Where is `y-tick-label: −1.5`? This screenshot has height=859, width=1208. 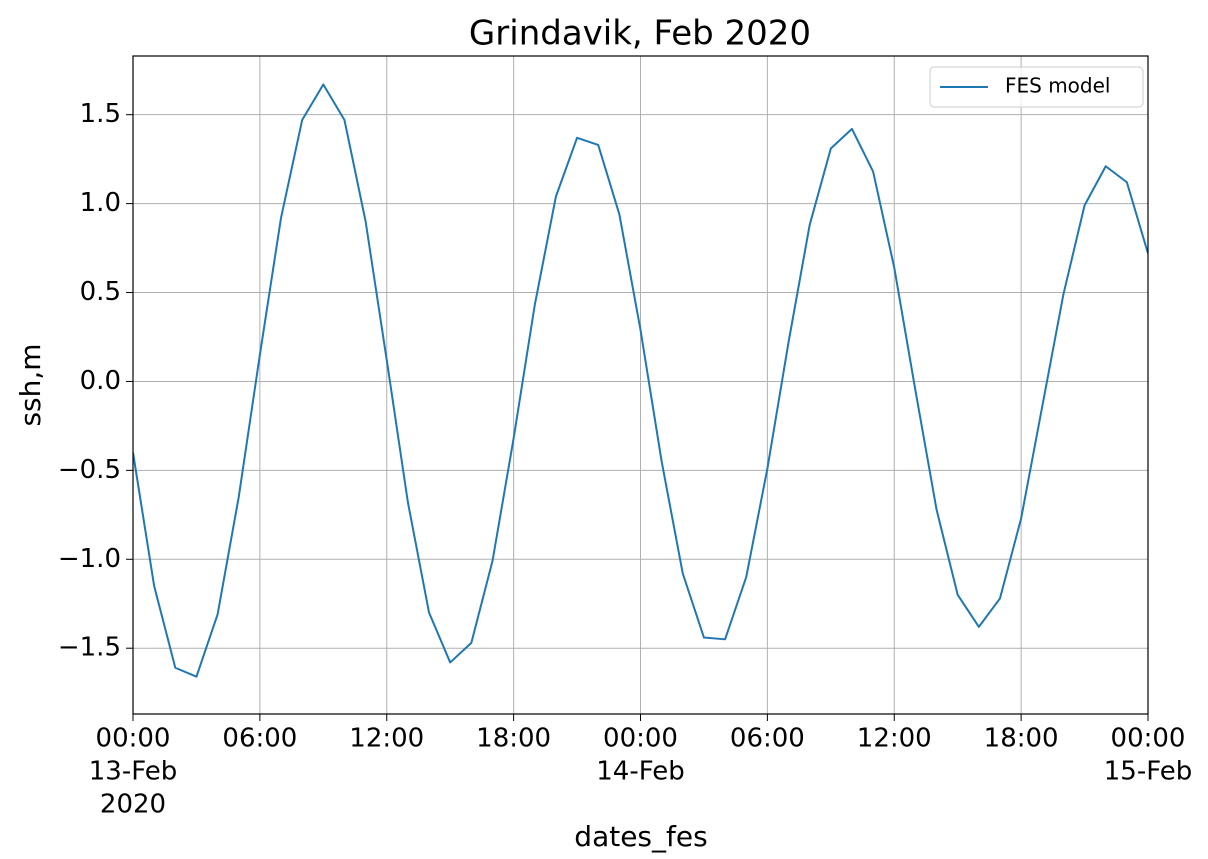 y-tick-label: −1.5 is located at coordinates (89, 648).